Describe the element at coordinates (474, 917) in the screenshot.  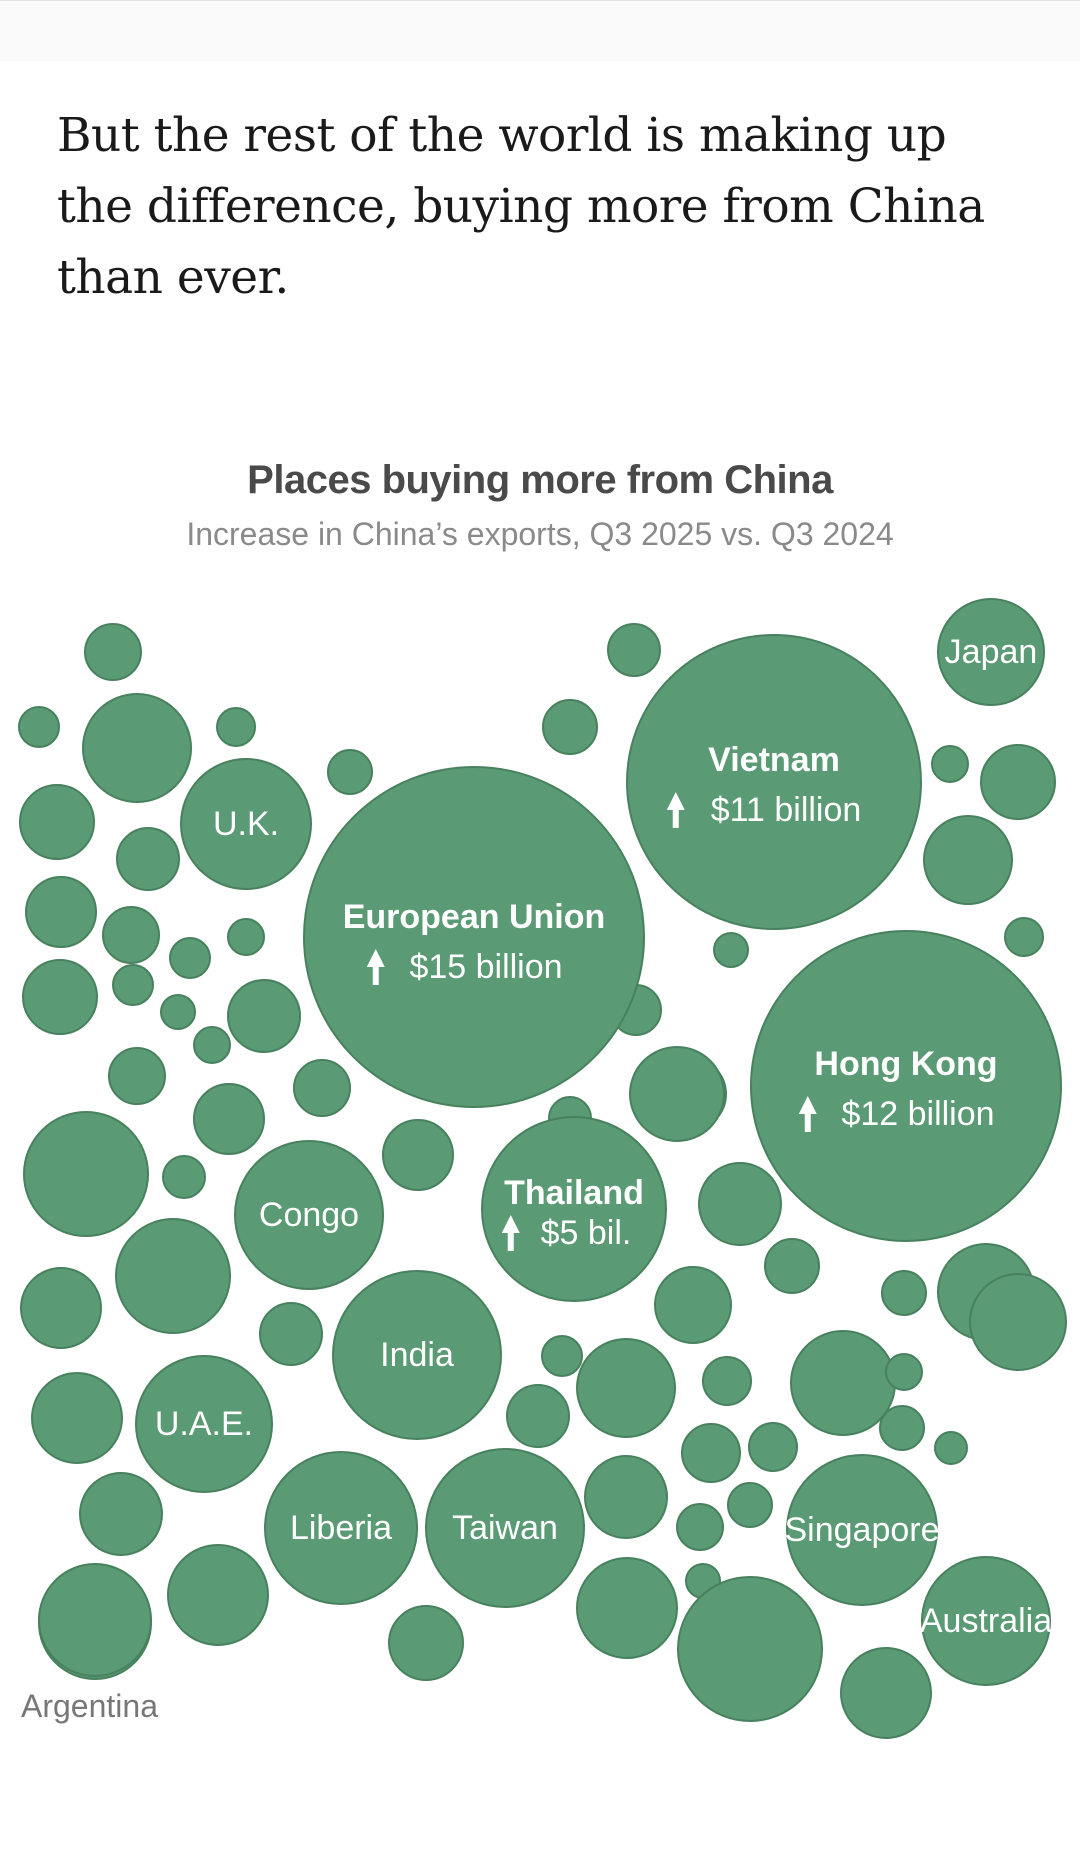
I see `bubble-label-european-union: European Union` at that location.